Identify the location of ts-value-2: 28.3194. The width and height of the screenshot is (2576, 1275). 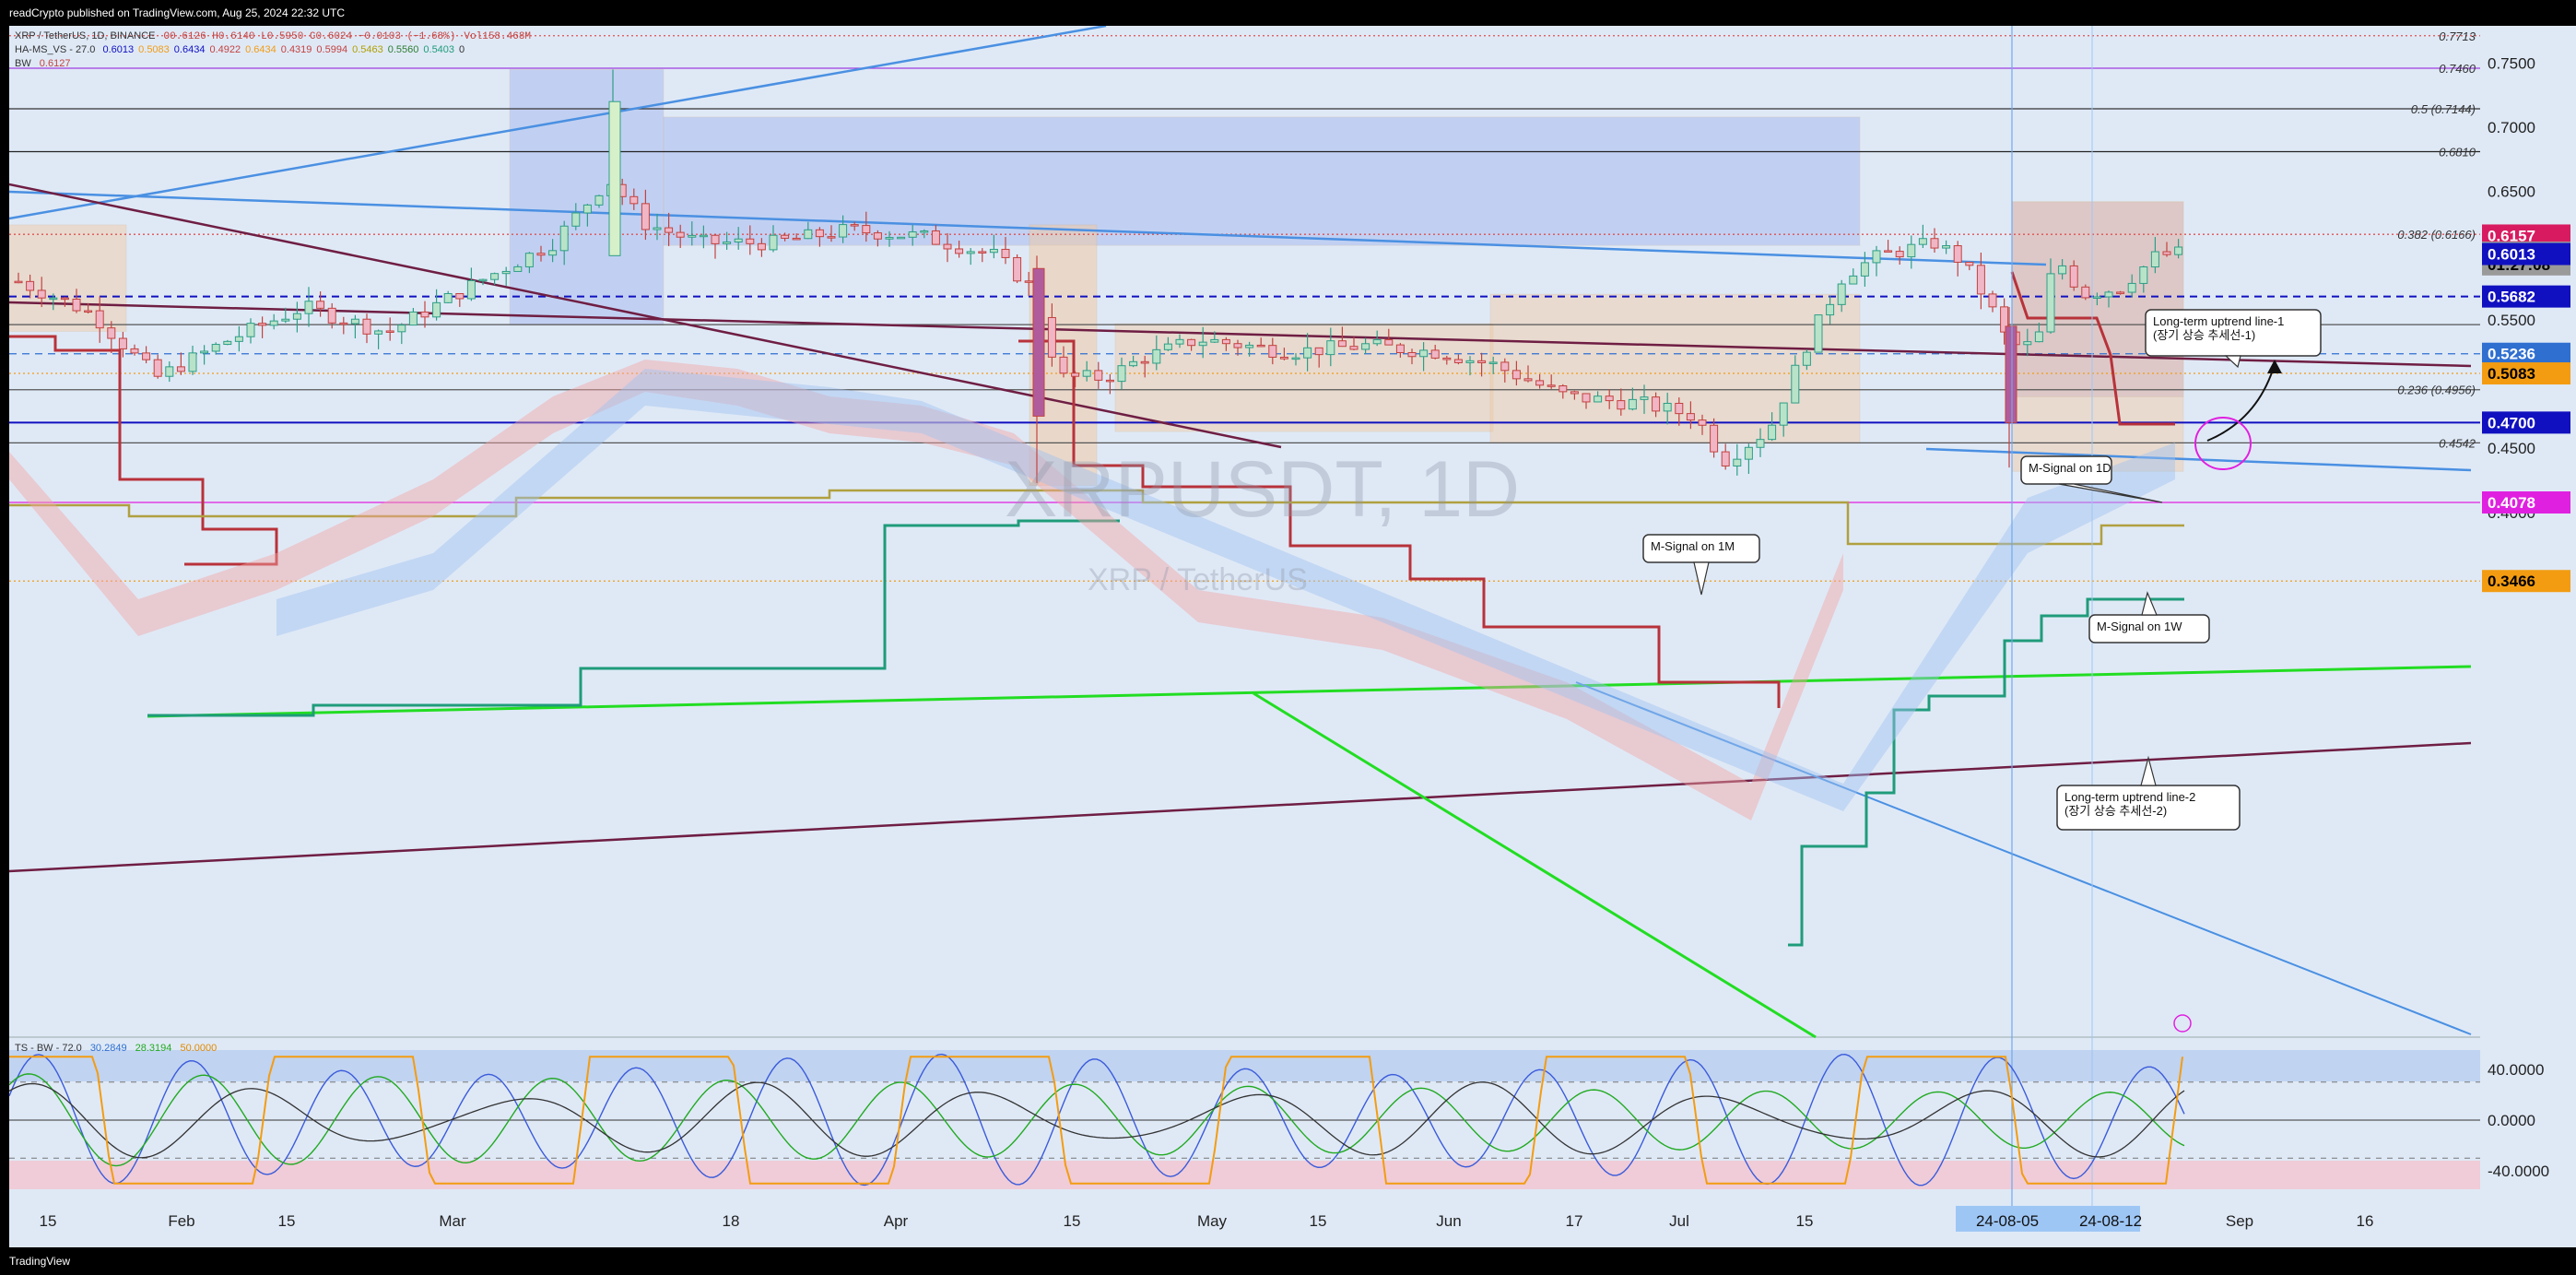
(153, 1048).